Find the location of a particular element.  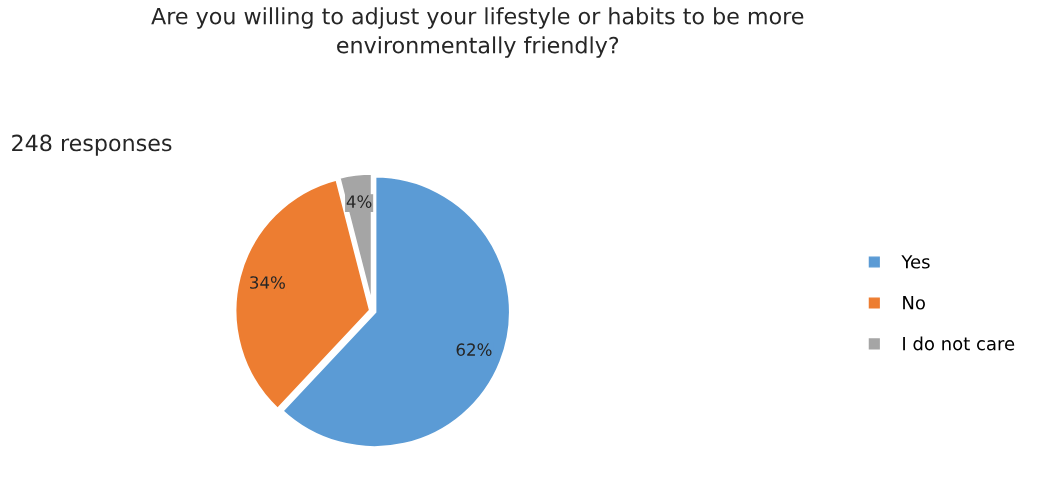

legend-label: Yes is located at coordinates (915, 262).